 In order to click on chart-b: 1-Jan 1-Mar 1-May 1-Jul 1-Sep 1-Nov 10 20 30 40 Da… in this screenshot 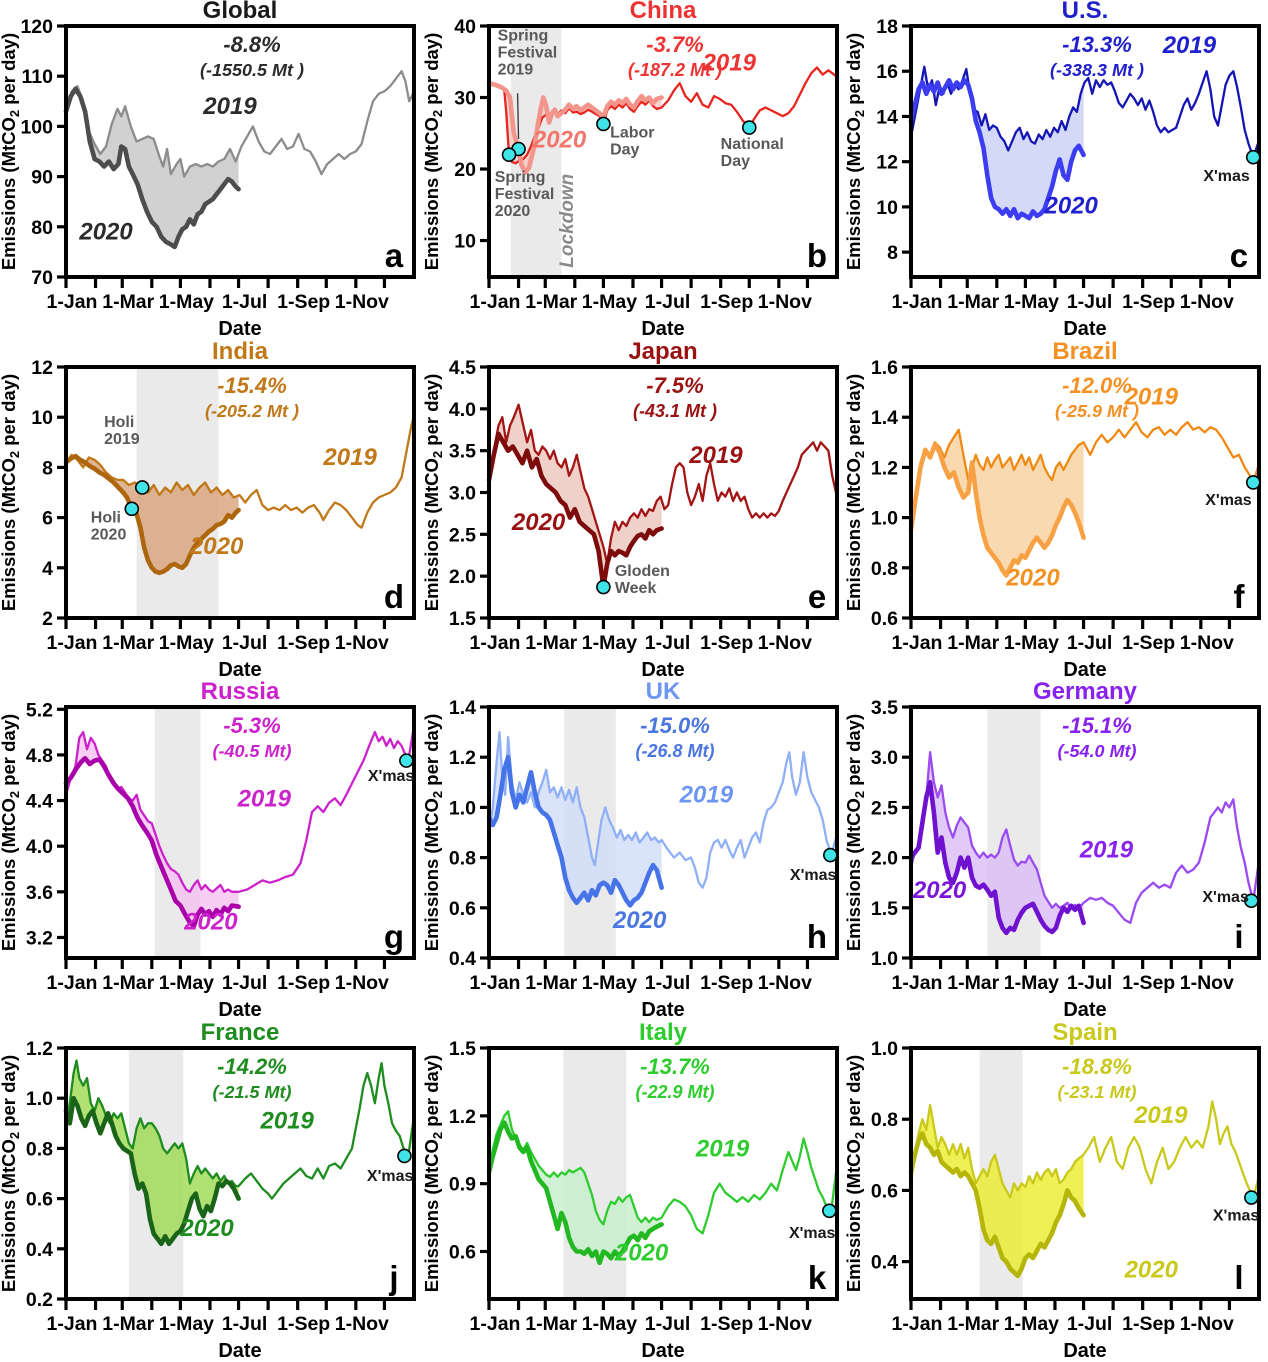, I will do `click(631, 170)`.